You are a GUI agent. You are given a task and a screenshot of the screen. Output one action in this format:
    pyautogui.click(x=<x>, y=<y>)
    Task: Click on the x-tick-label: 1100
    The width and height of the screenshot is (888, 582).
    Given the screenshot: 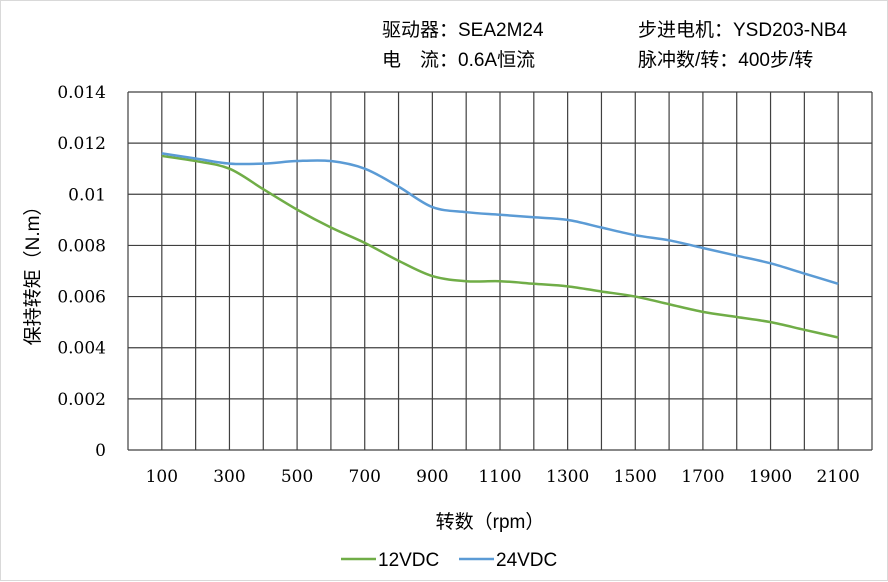 What is the action you would take?
    pyautogui.click(x=499, y=477)
    